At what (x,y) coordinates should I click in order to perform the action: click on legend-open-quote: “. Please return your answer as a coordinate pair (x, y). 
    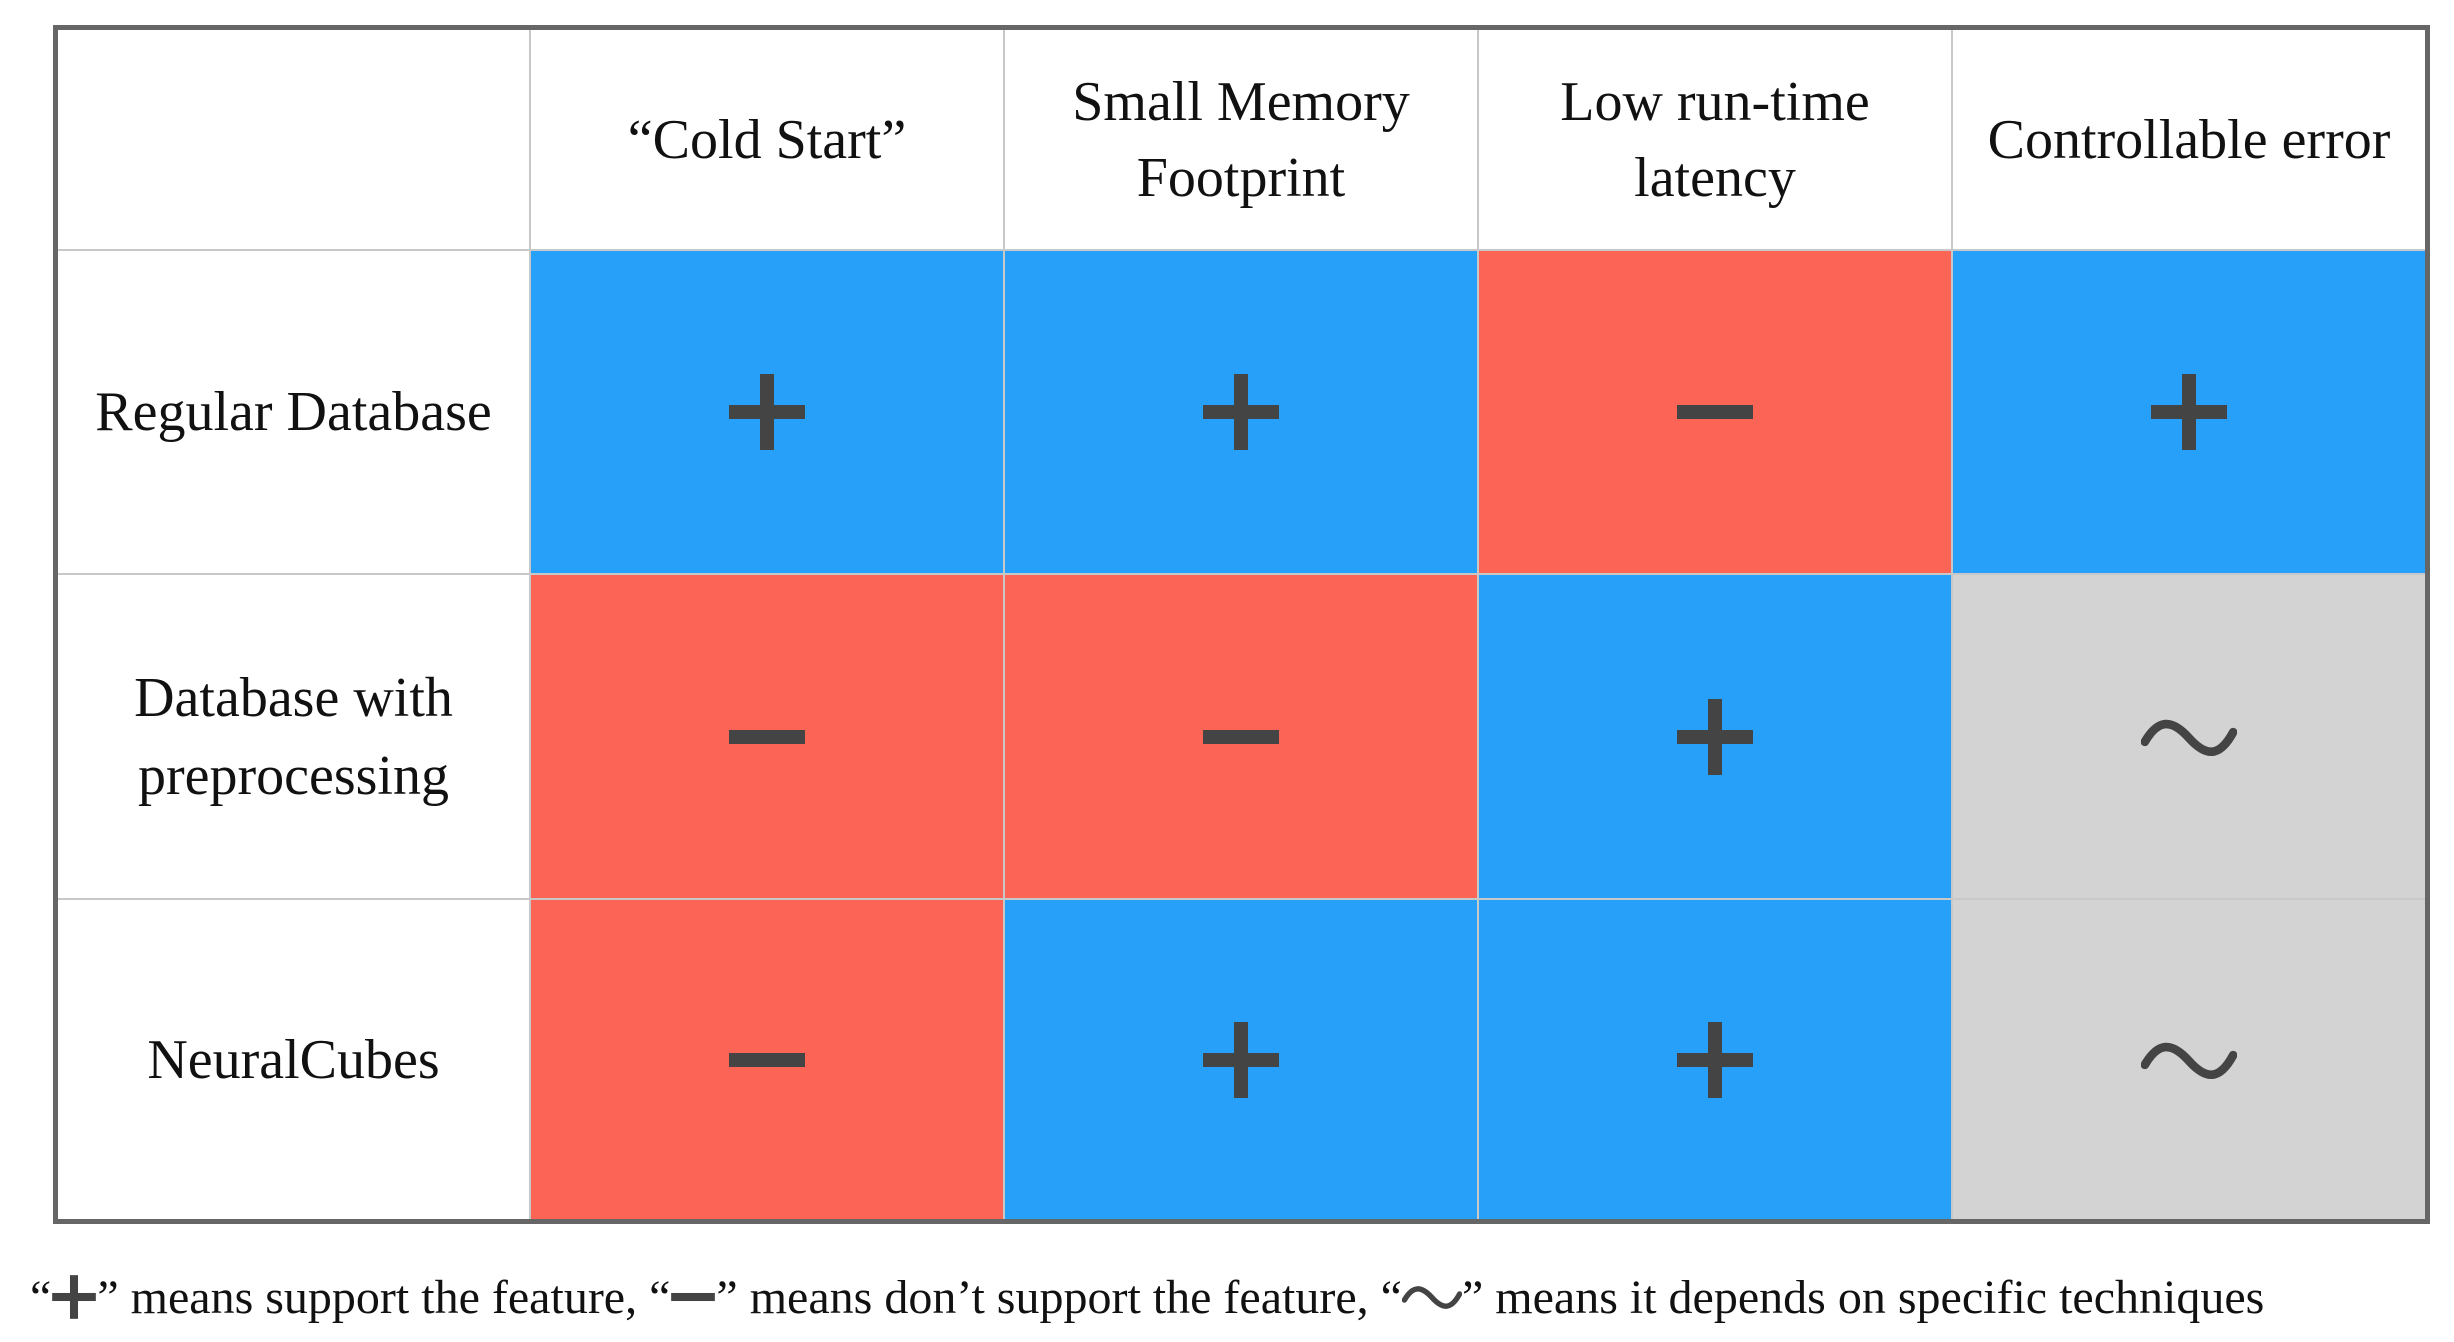
    Looking at the image, I should click on (41, 1297).